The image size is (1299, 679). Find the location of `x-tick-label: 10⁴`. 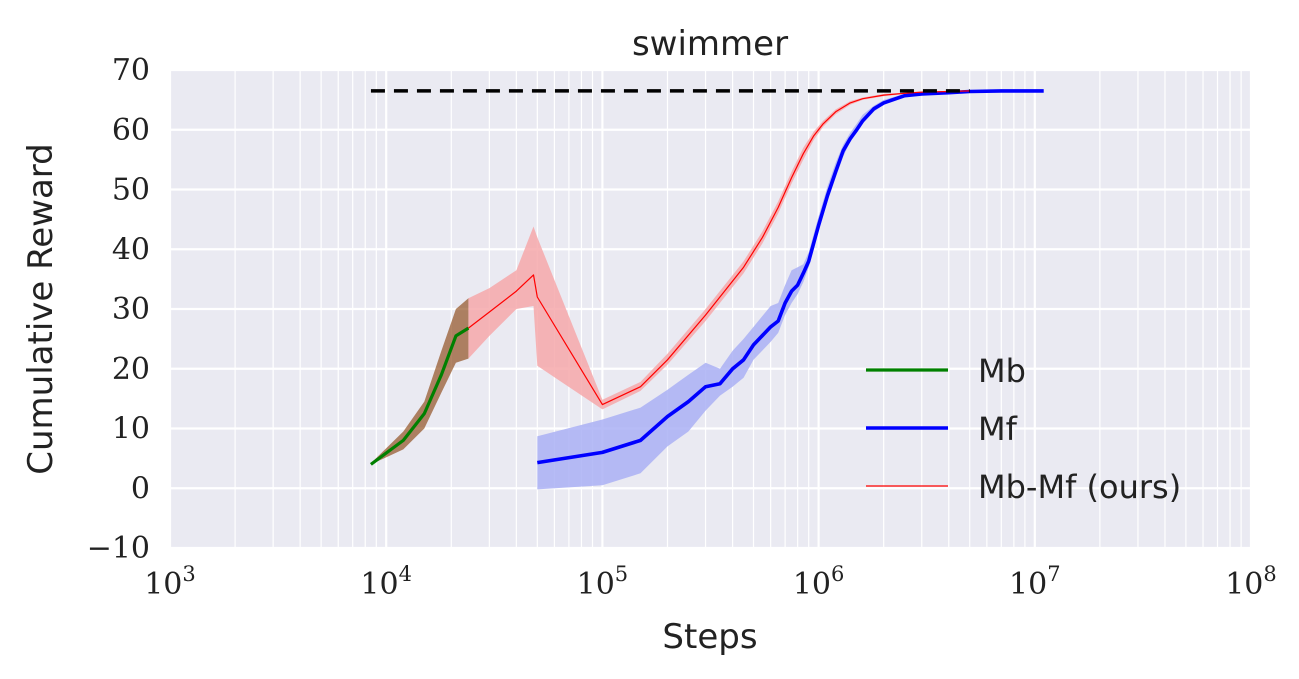

x-tick-label: 10⁴ is located at coordinates (386, 582).